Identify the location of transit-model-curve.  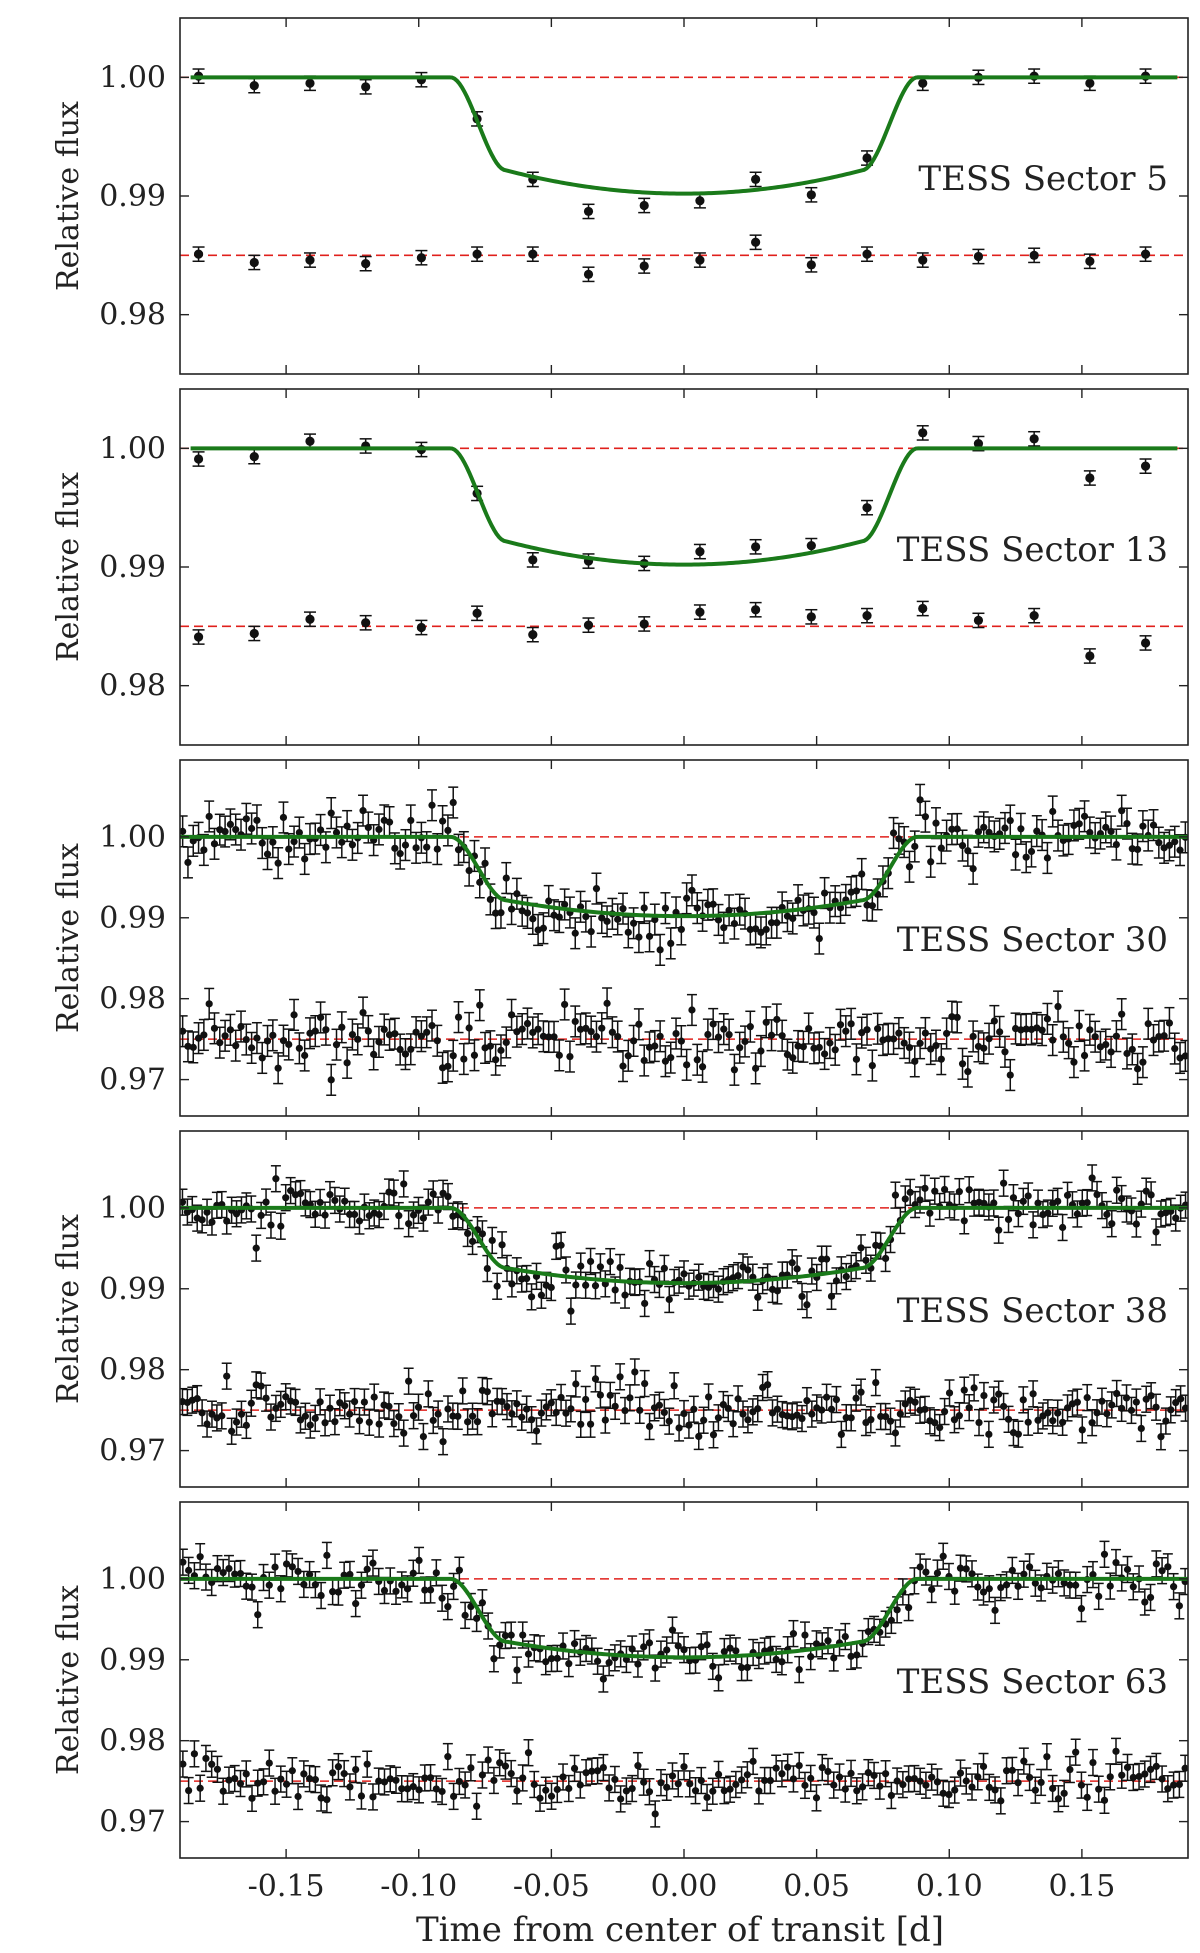
(684, 876).